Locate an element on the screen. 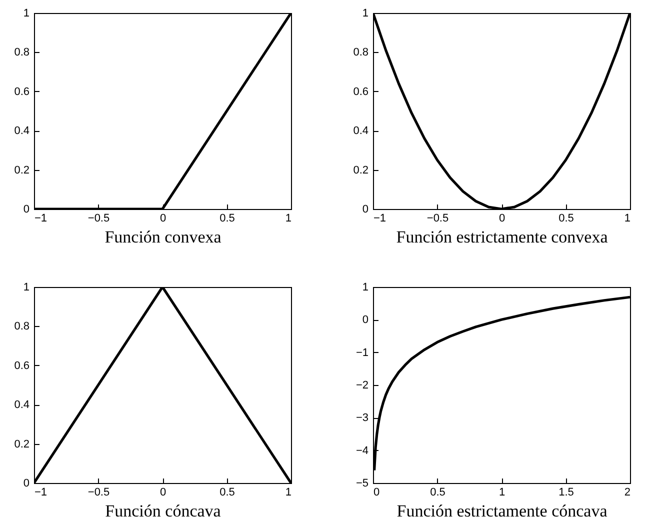 This screenshot has width=653, height=526. y-tick-label: −4 is located at coordinates (362, 450).